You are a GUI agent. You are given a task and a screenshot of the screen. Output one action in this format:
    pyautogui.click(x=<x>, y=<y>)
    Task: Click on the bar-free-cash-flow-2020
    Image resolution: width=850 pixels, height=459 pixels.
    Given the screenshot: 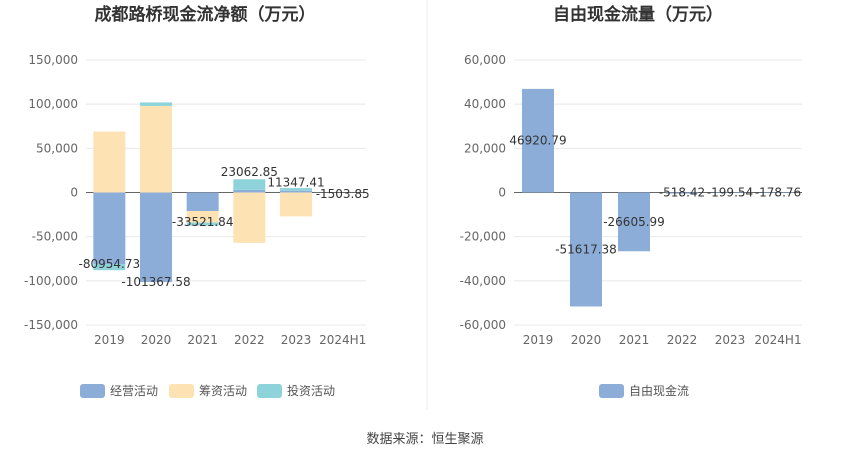 What is the action you would take?
    pyautogui.click(x=586, y=249)
    